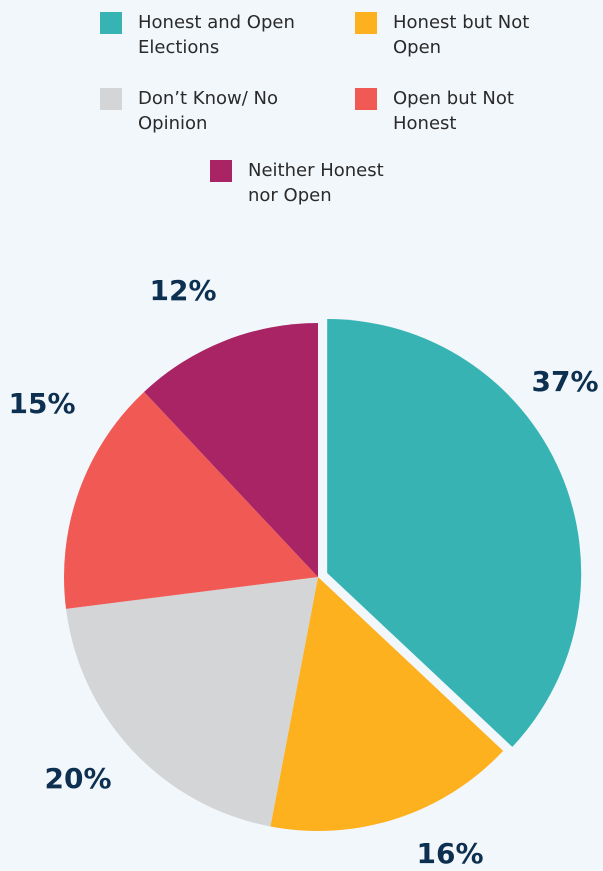 This screenshot has height=871, width=603. Describe the element at coordinates (41, 403) in the screenshot. I see `data-label: 15%` at that location.